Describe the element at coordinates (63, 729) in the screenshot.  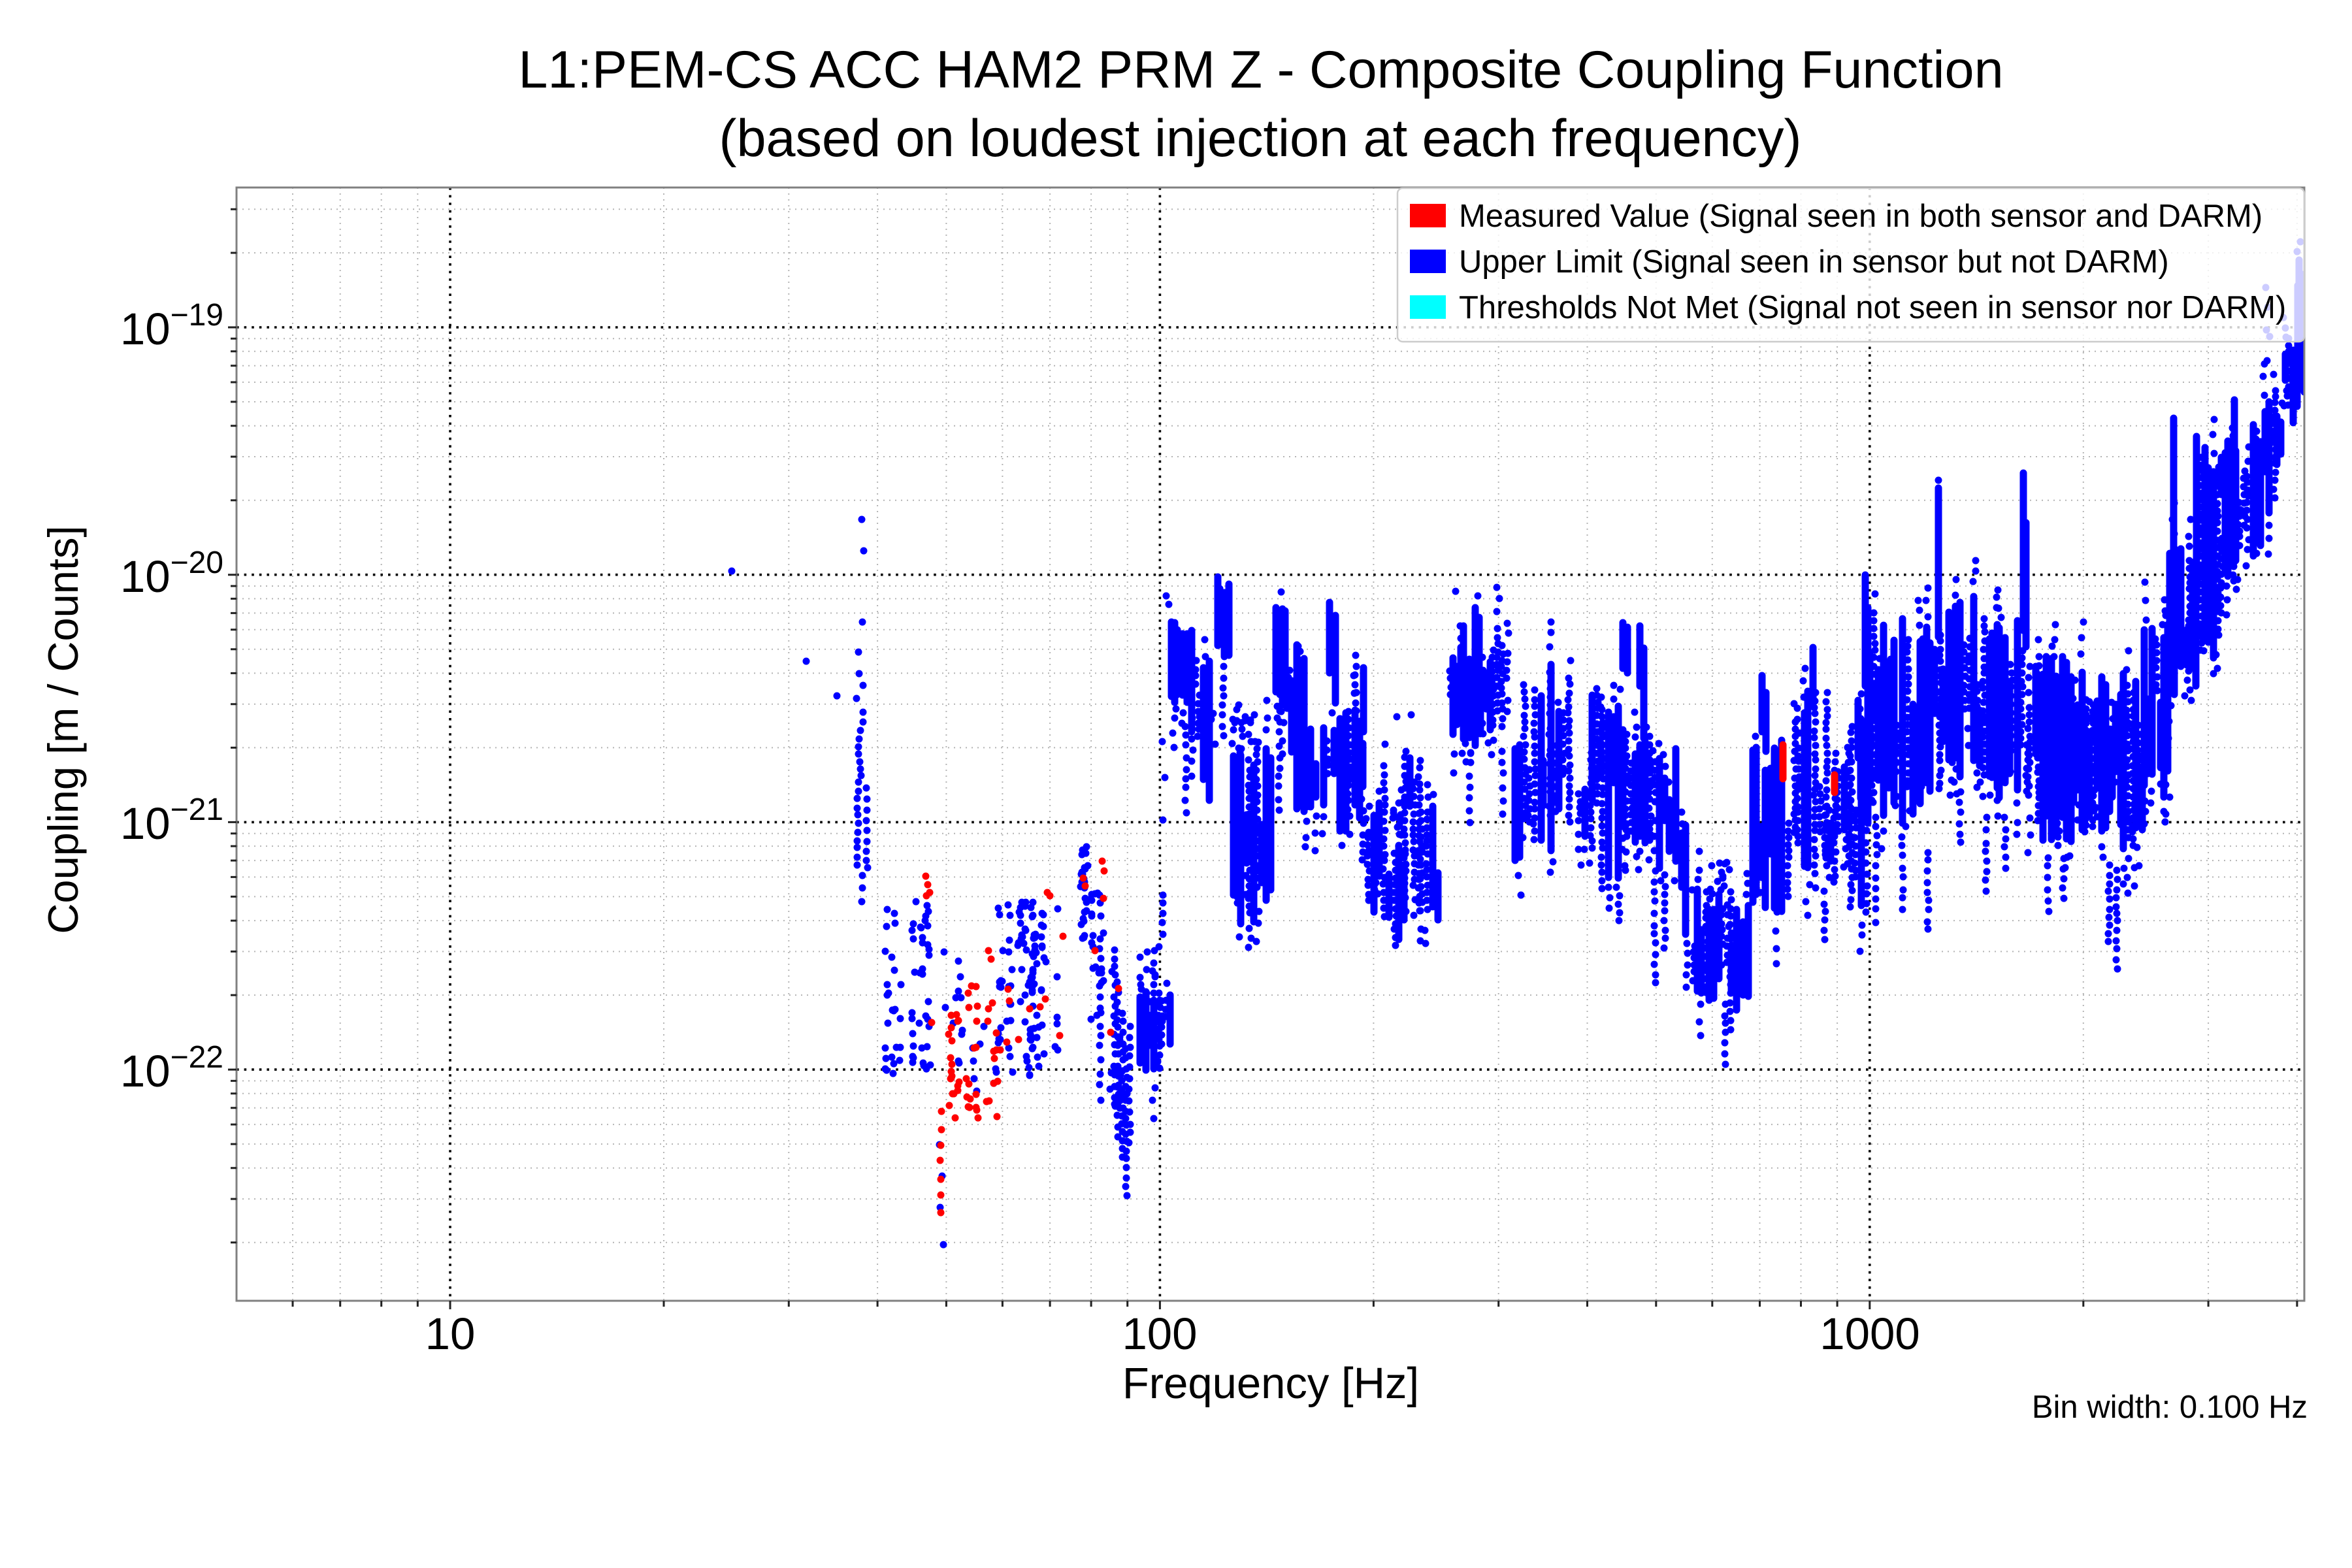
I see `svg-text: Coupling [m / Counts]` at that location.